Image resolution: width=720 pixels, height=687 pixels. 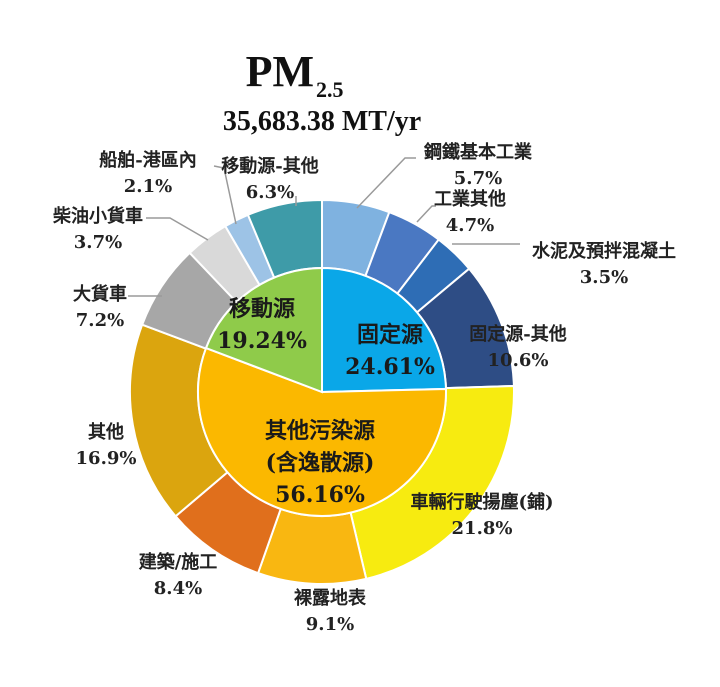 I want to click on inner-label-1-0: 24.61%, so click(x=390, y=367).